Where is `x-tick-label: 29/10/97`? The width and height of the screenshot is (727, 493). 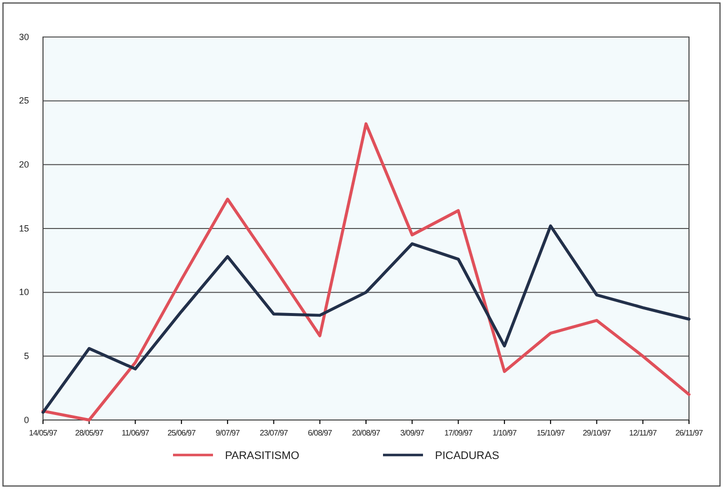 x-tick-label: 29/10/97 is located at coordinates (597, 433).